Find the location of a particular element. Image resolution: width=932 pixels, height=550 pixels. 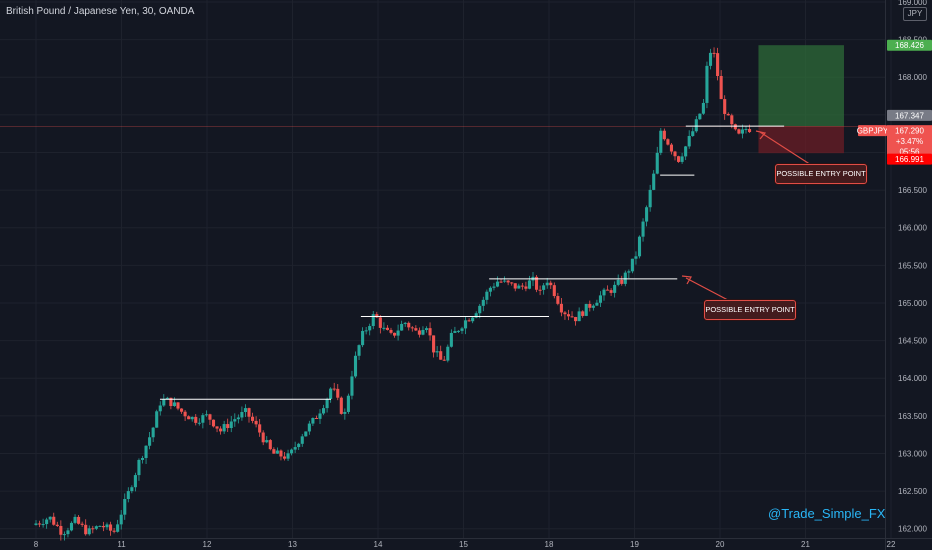

current-price-text: 167.290 is located at coordinates (909, 131).